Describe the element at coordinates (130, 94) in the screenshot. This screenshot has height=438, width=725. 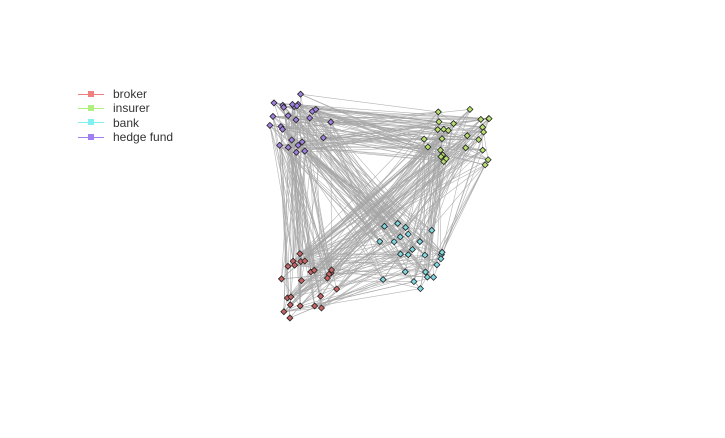
I see `legend-label-broker: broker` at that location.